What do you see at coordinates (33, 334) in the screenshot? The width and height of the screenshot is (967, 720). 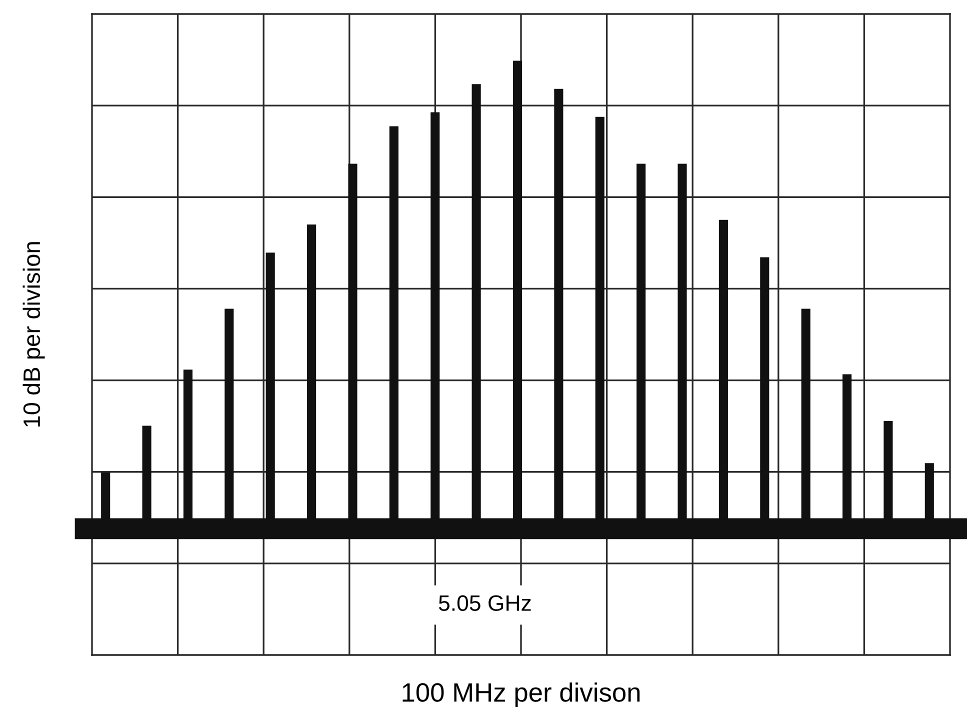 I see `y-axis-title: 10 dB per division` at bounding box center [33, 334].